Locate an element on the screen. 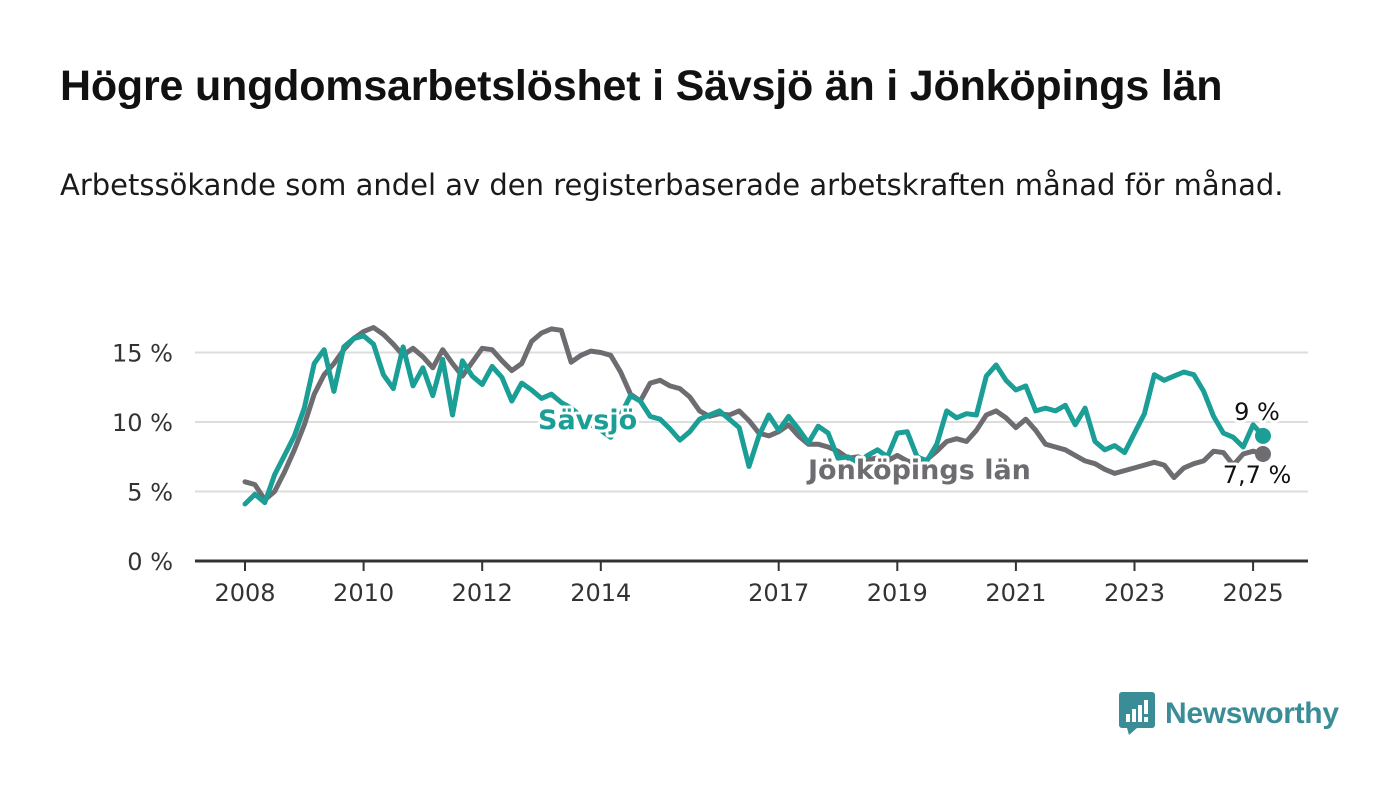 The width and height of the screenshot is (1400, 794). y-tick-label: 10 % is located at coordinates (142, 423).